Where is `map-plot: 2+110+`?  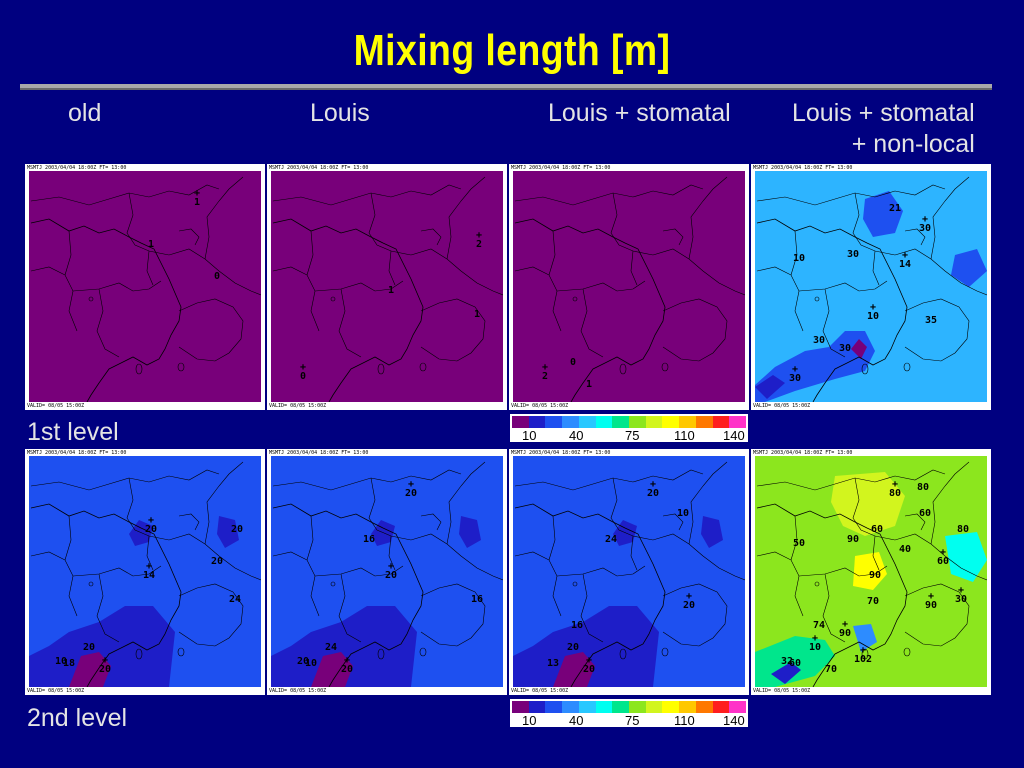
map-plot: 2+110+ is located at coordinates (387, 286).